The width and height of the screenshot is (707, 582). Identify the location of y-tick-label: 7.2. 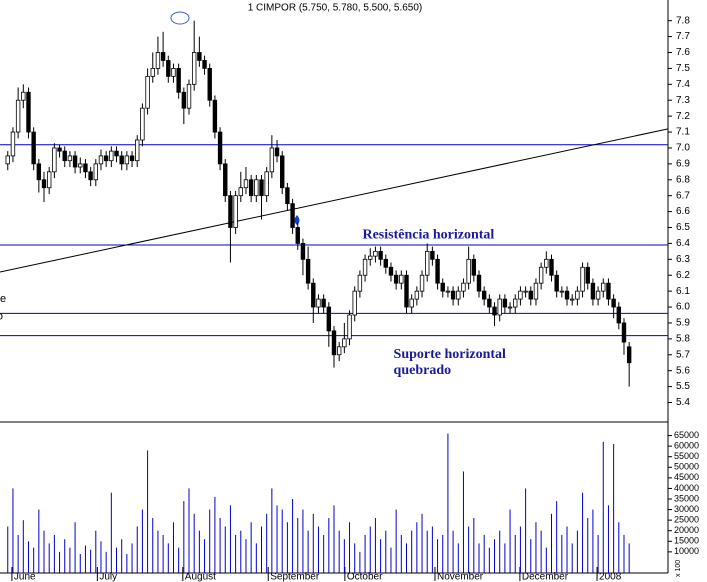
(683, 116).